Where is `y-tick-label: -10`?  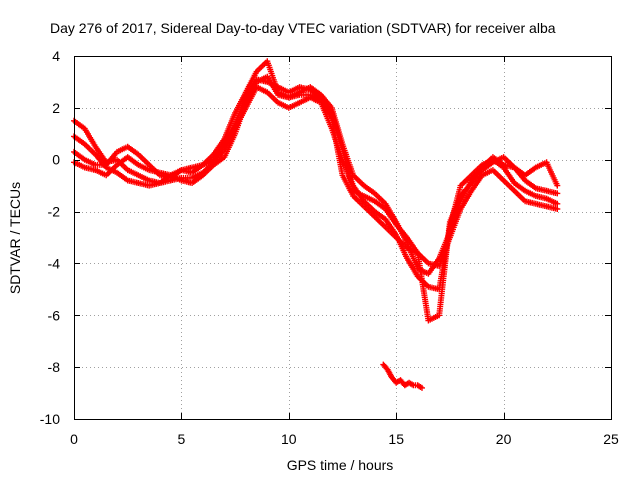 y-tick-label: -10 is located at coordinates (50, 419).